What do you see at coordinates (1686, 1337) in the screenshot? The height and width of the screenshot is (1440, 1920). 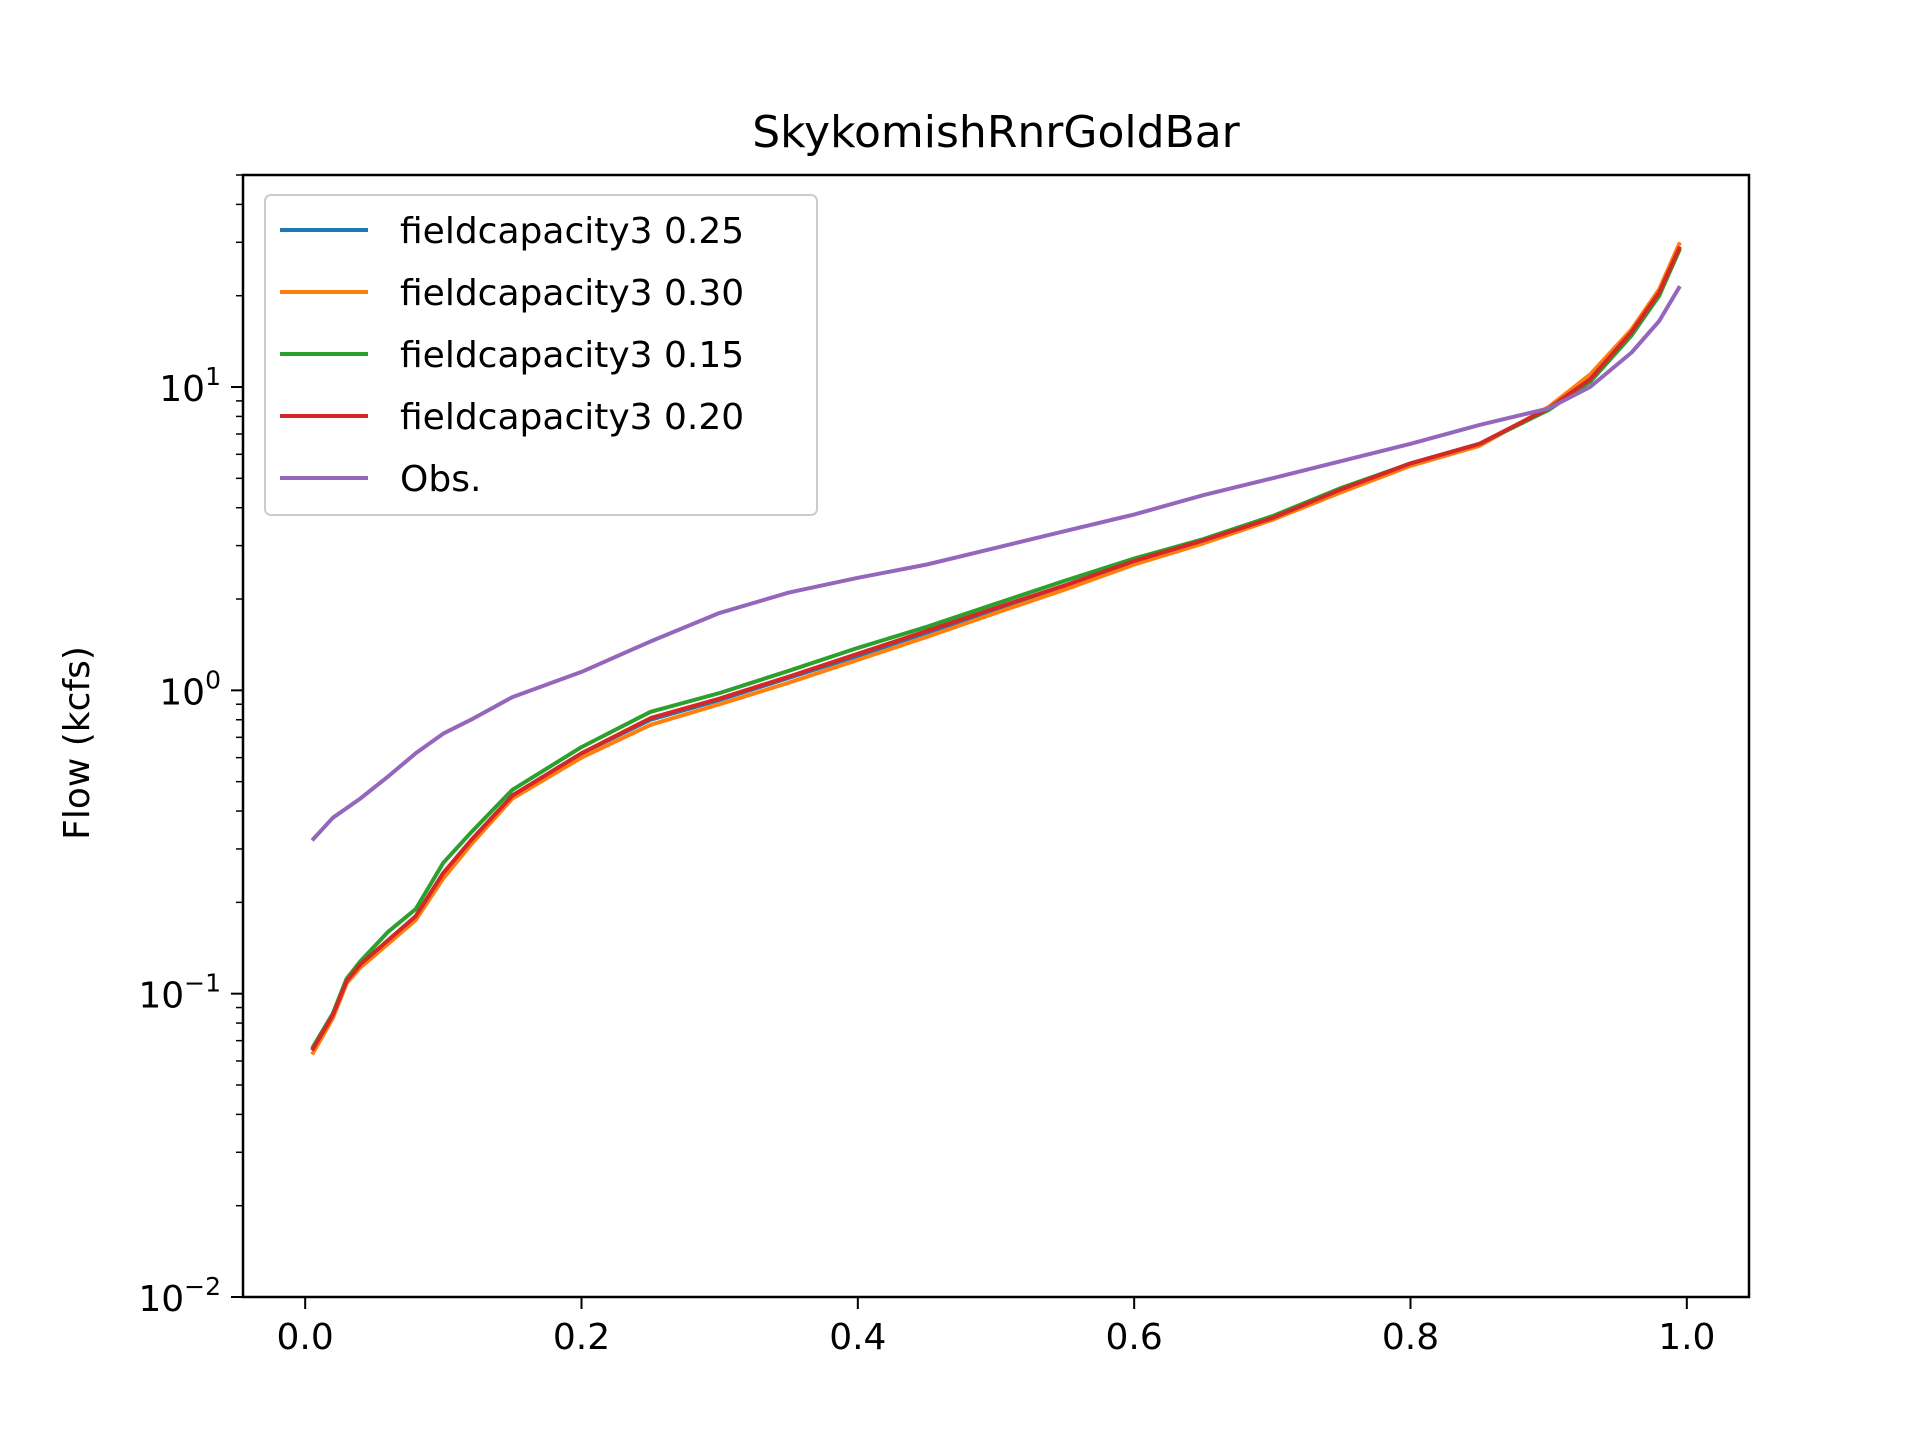 I see `x-tick-label: 1.0` at bounding box center [1686, 1337].